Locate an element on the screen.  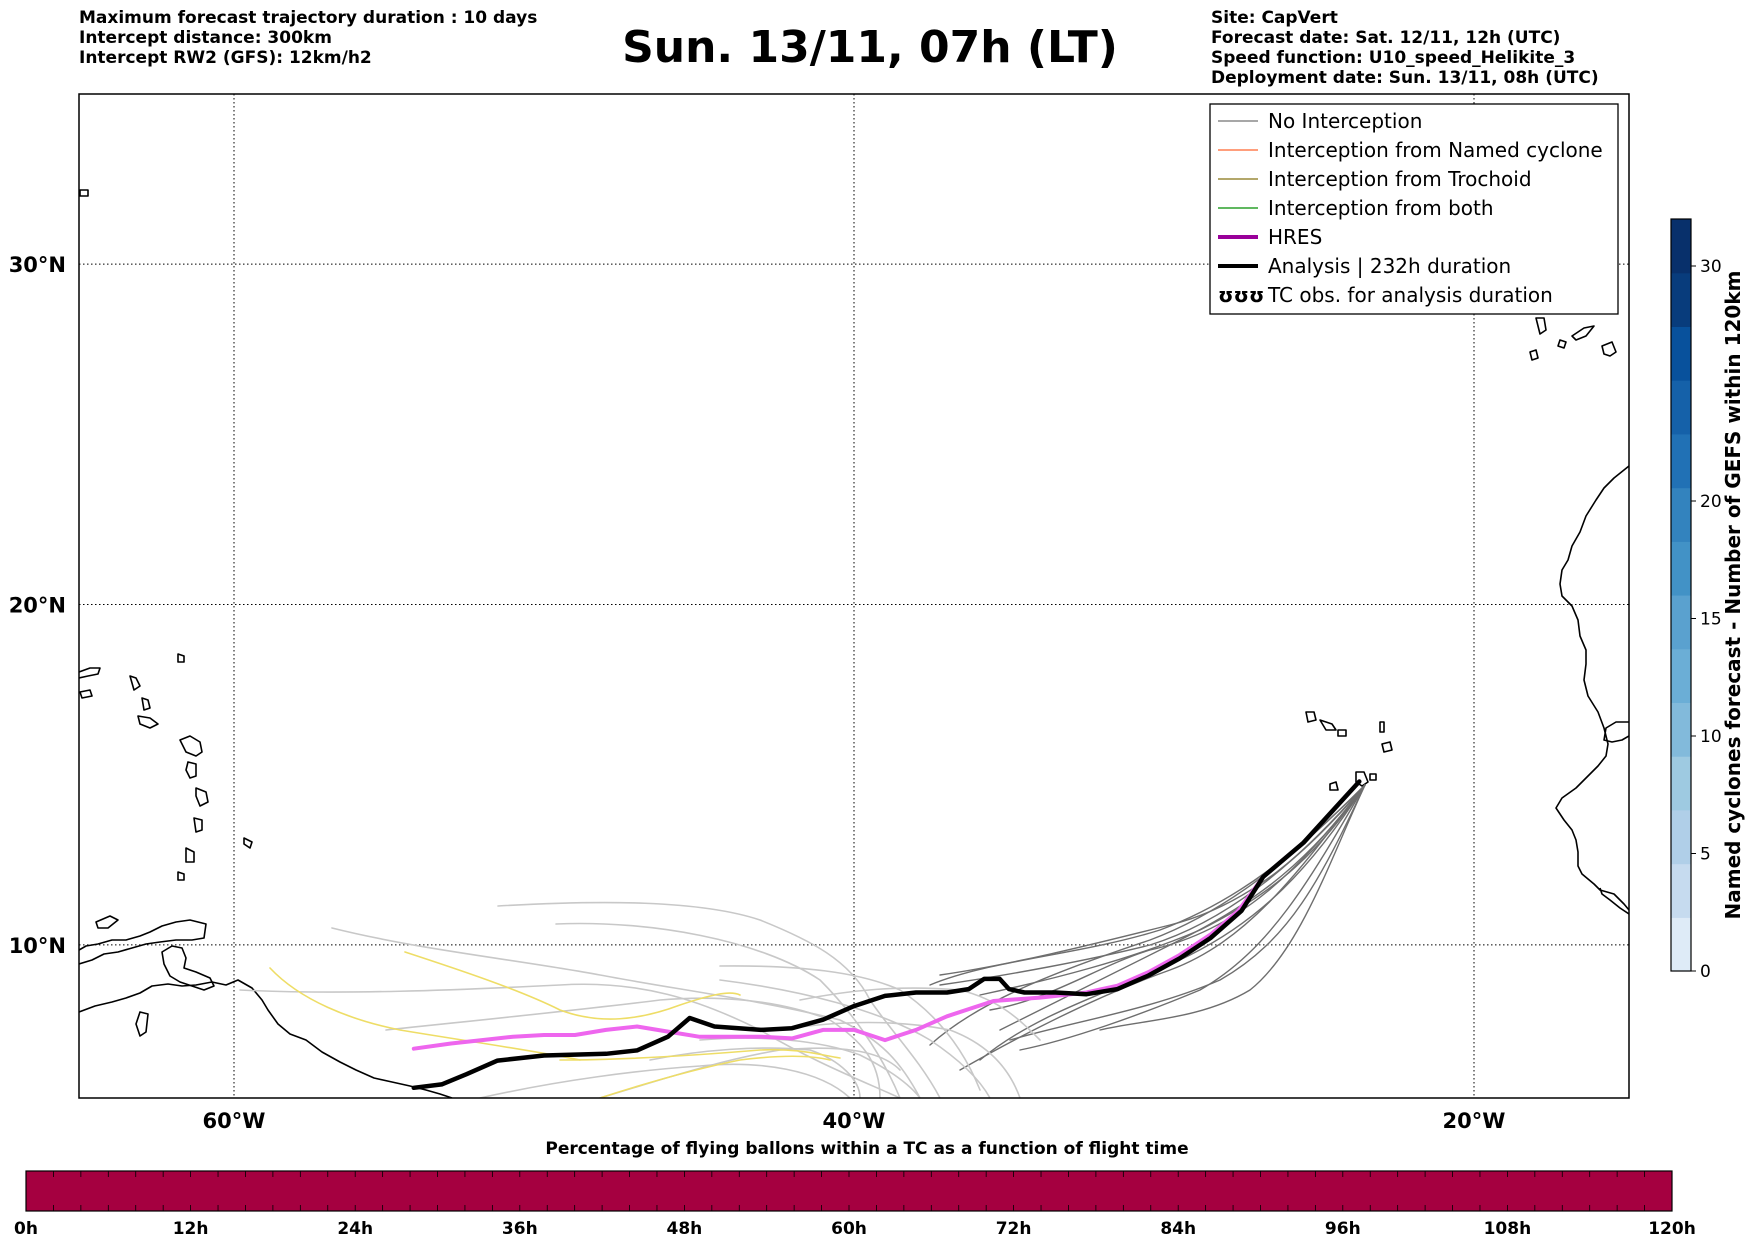
colorbar-right-cells is located at coordinates (1681, 595).